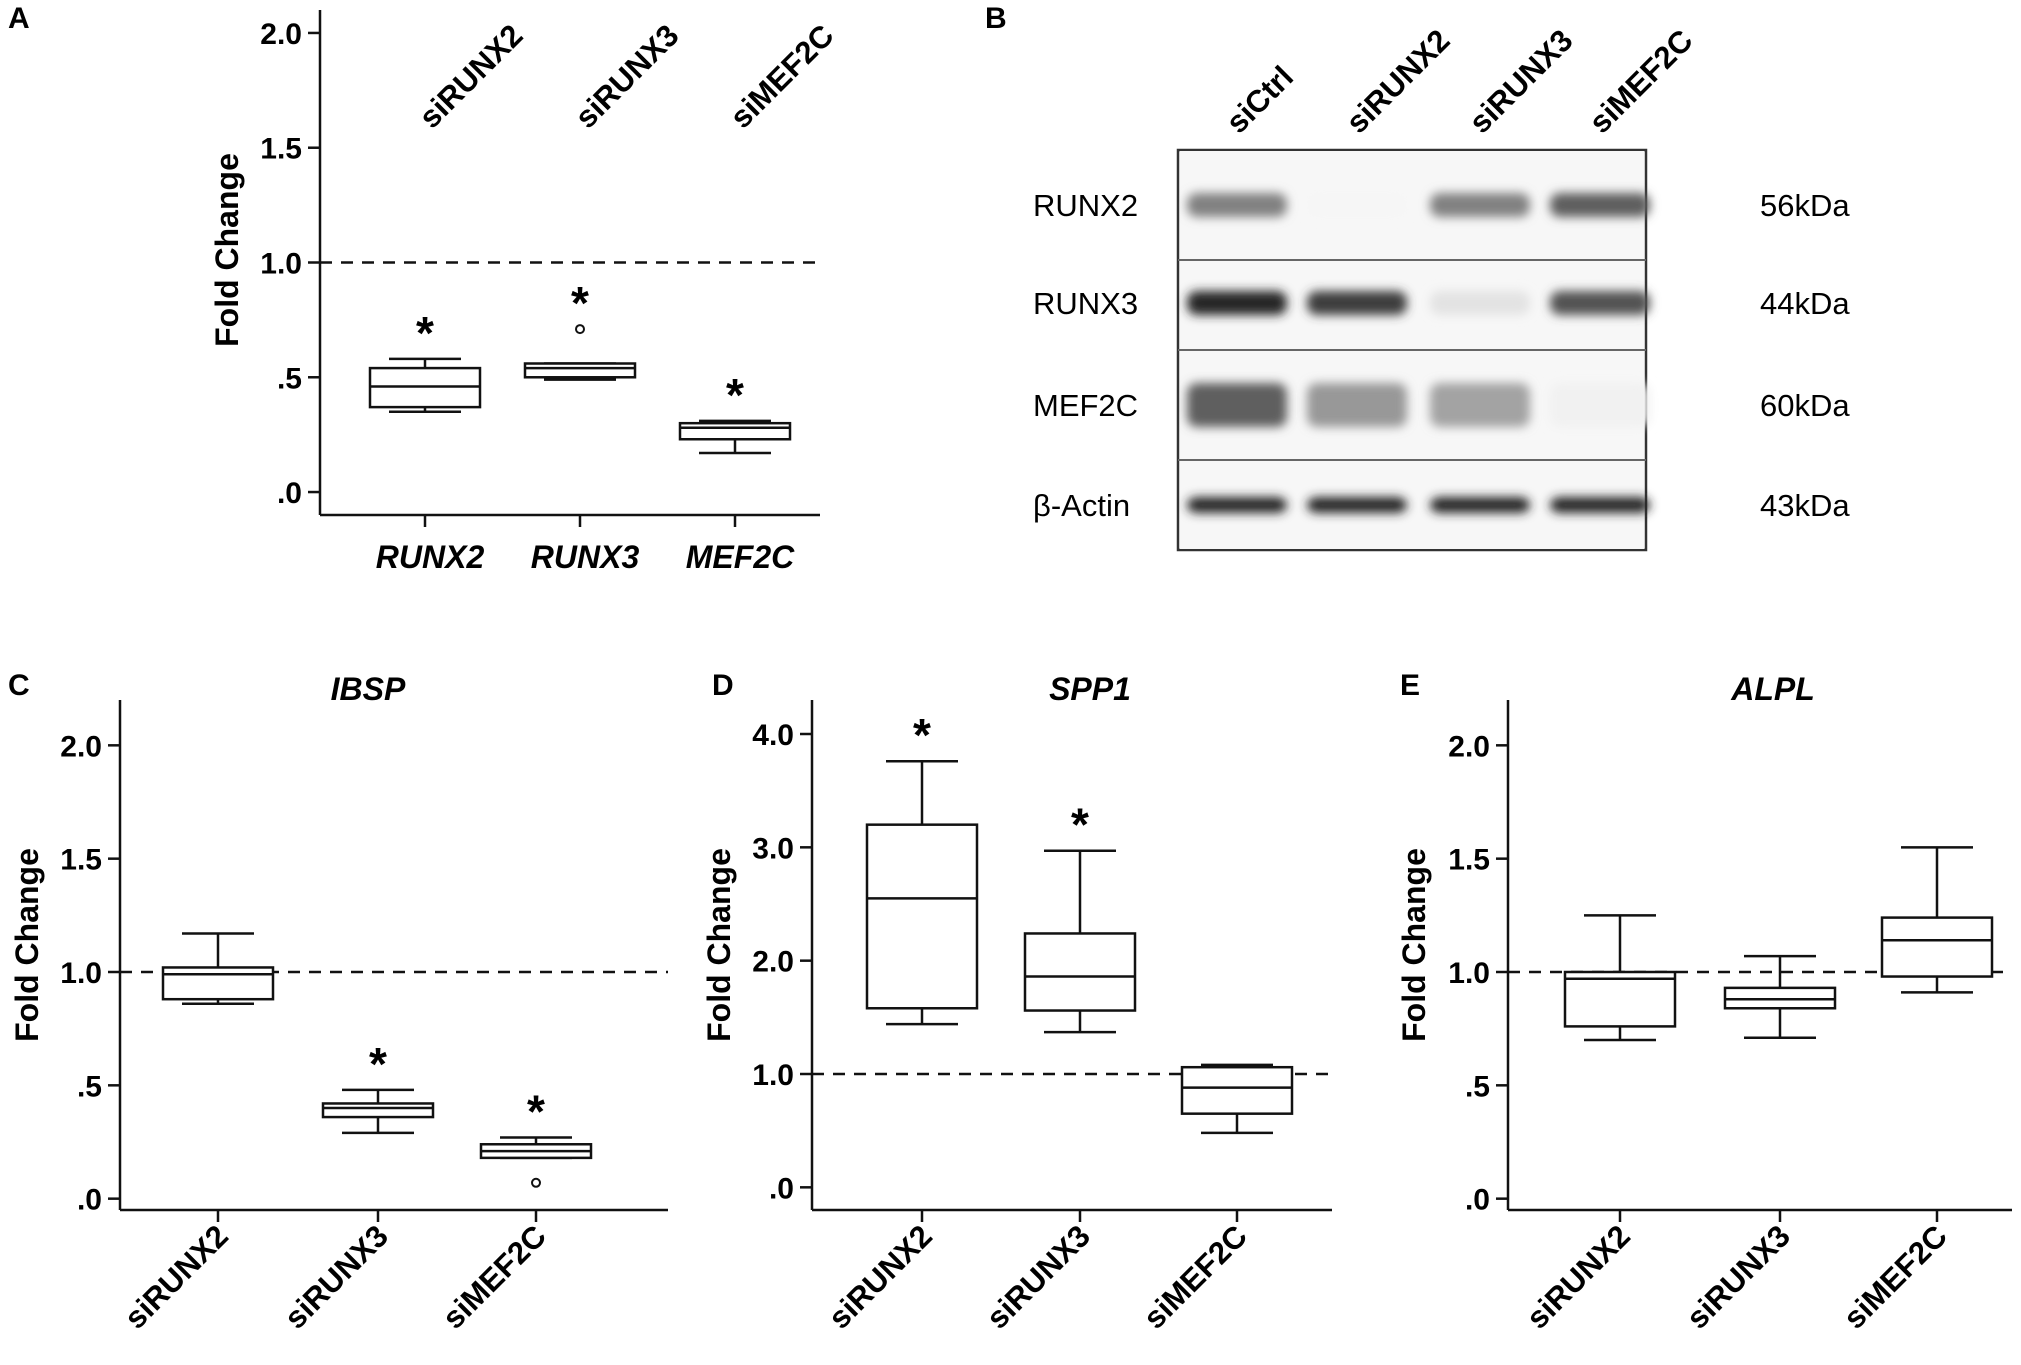 The image size is (2021, 1365). I want to click on panel-e-y-axis-title: Fold Change, so click(1414, 945).